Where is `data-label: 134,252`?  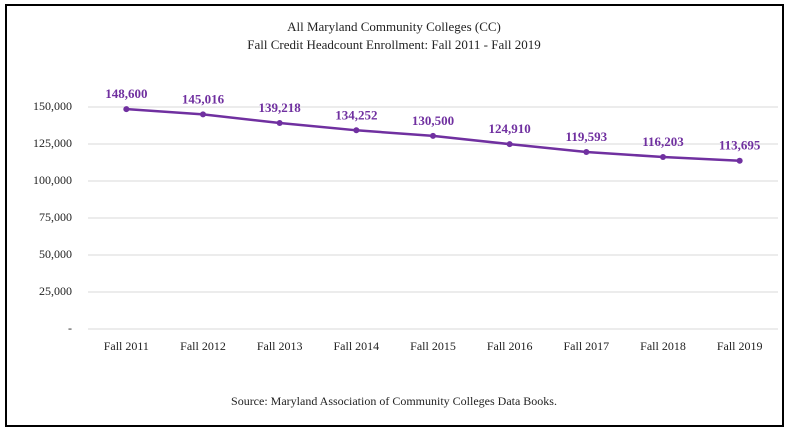 data-label: 134,252 is located at coordinates (356, 114).